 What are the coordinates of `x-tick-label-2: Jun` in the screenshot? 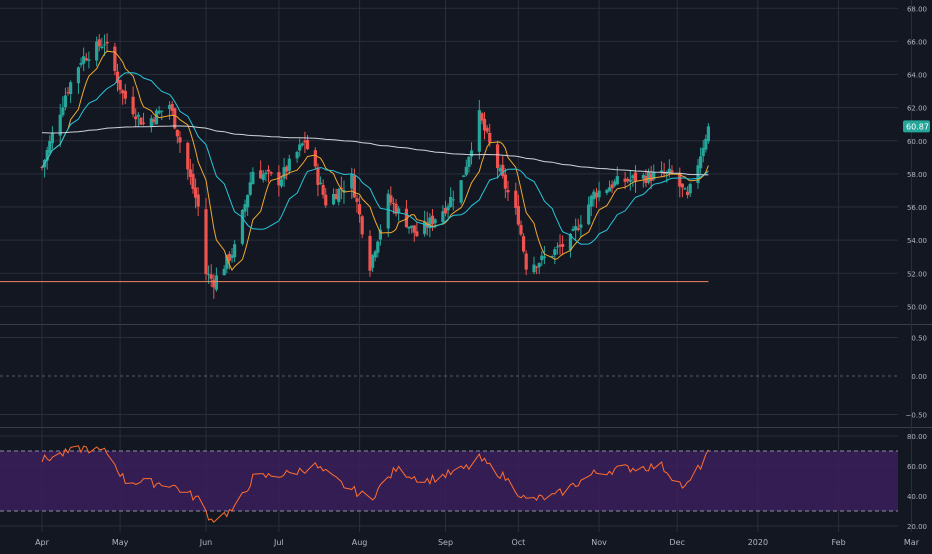 It's located at (206, 542).